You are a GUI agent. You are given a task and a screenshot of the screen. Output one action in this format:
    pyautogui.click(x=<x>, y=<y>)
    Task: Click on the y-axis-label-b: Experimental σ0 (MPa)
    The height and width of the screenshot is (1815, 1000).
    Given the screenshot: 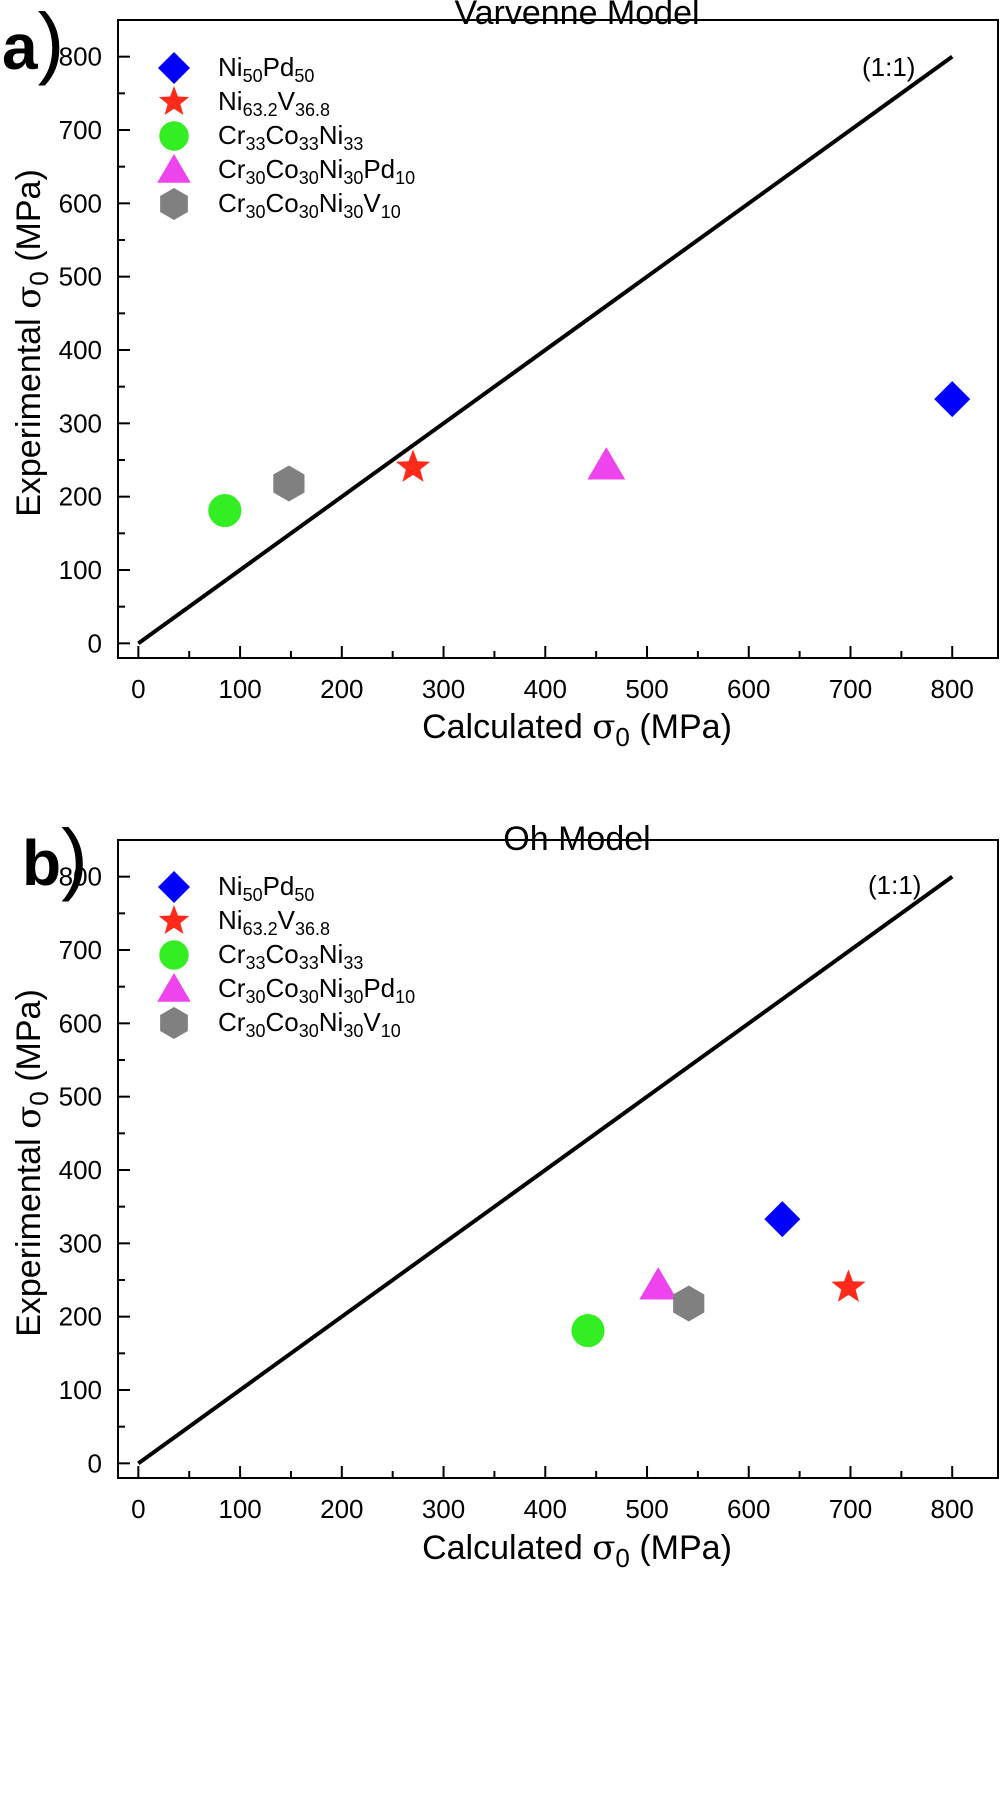 What is the action you would take?
    pyautogui.click(x=31, y=1163)
    